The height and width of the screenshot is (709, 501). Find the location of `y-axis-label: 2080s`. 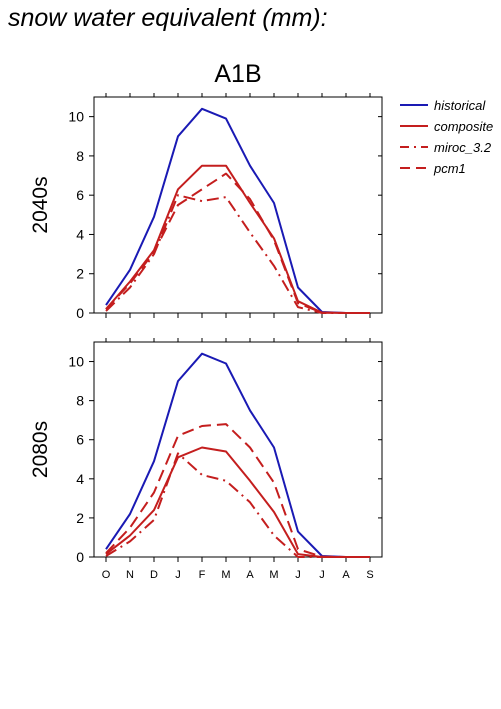

y-axis-label: 2080s is located at coordinates (40, 449).